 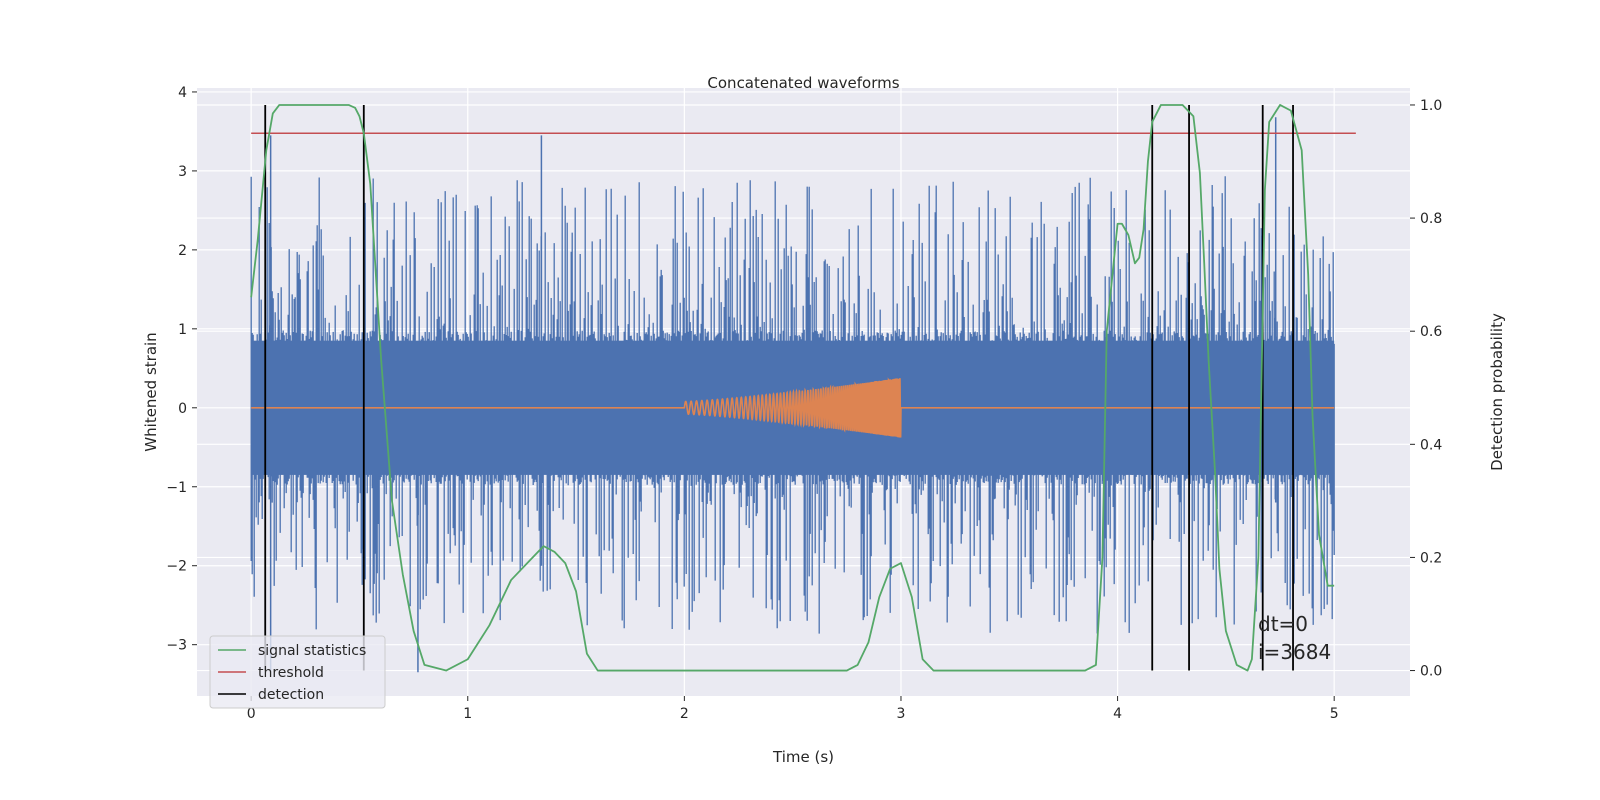 What do you see at coordinates (684, 714) in the screenshot?
I see `x-tick-label: 2` at bounding box center [684, 714].